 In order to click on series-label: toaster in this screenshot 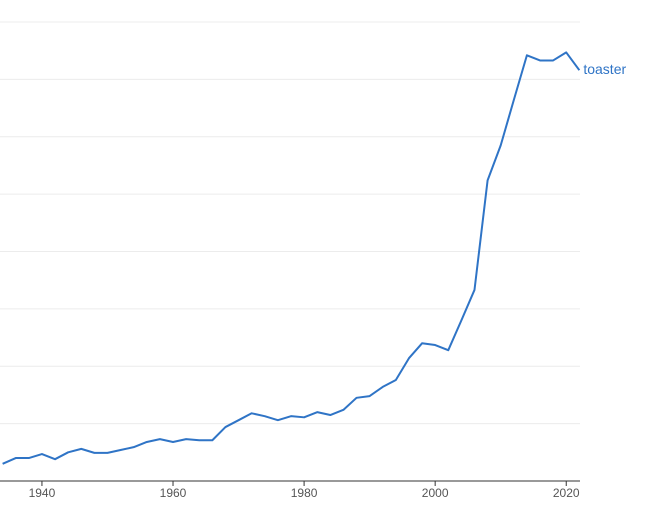, I will do `click(604, 69)`.